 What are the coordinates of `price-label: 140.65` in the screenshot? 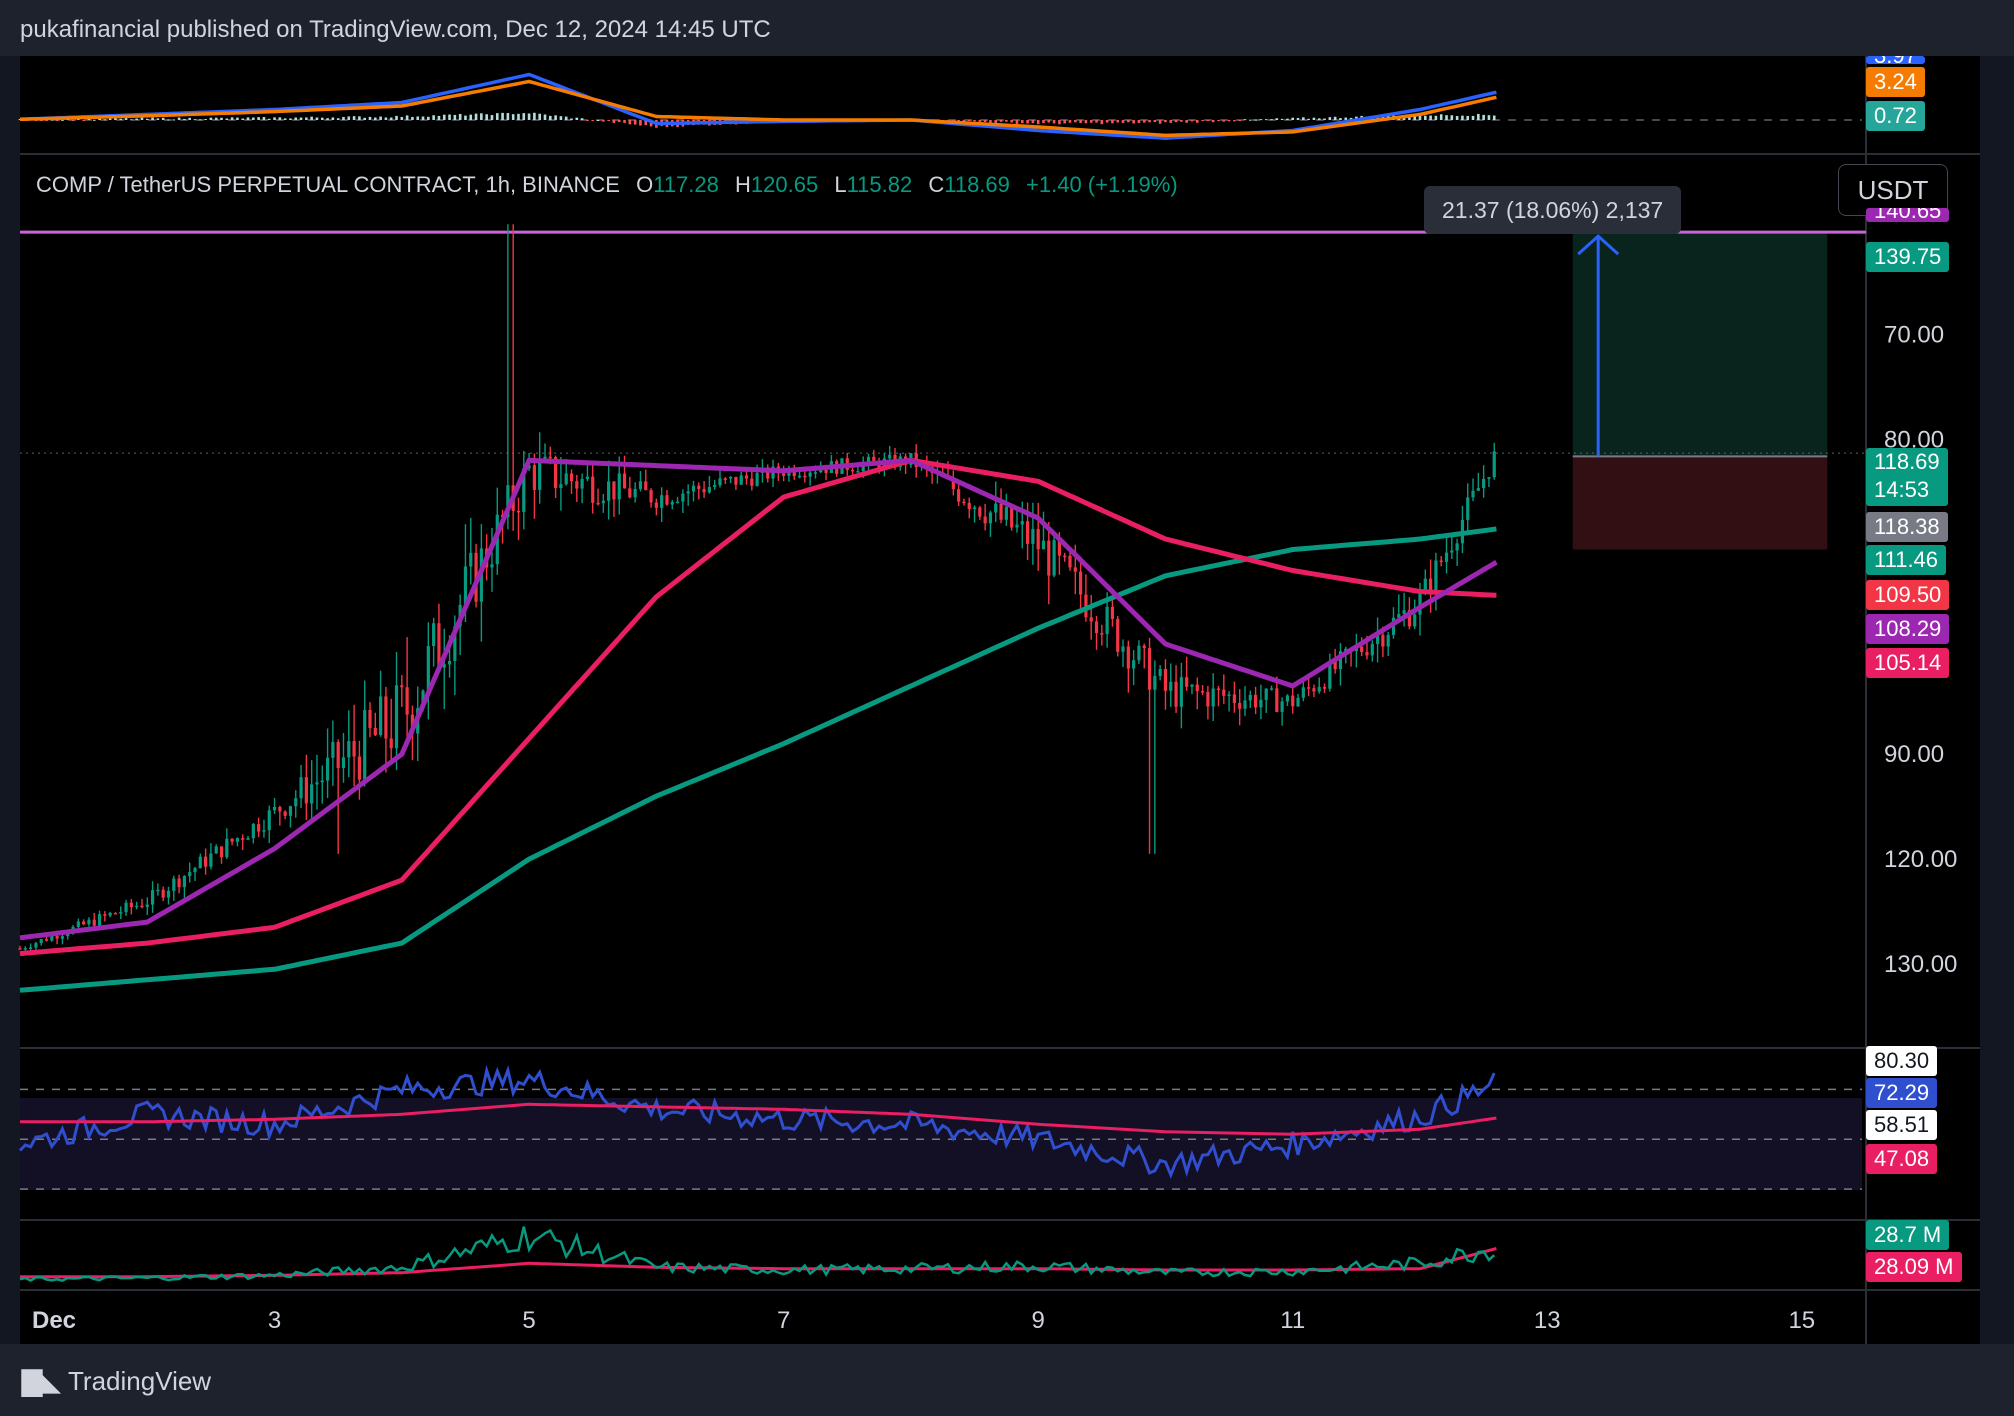 It's located at (1908, 215).